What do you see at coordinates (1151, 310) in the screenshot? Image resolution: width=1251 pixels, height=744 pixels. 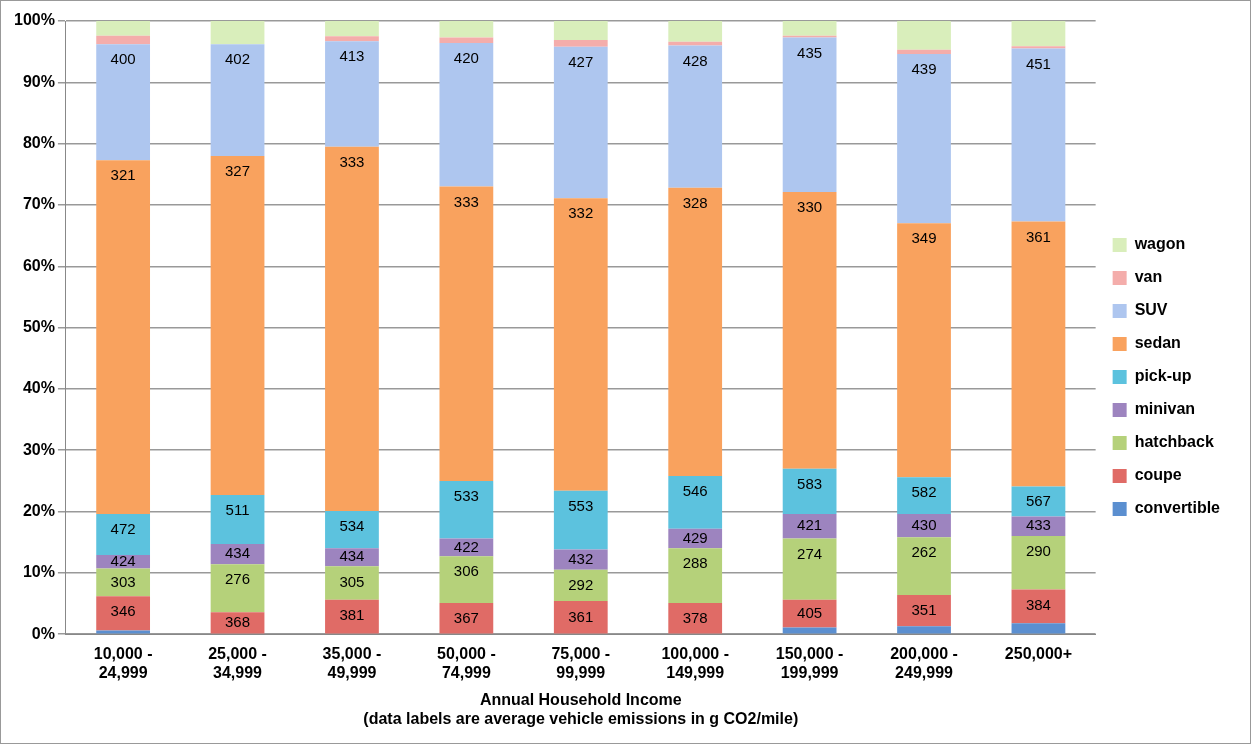 I see `legend-label: SUV` at bounding box center [1151, 310].